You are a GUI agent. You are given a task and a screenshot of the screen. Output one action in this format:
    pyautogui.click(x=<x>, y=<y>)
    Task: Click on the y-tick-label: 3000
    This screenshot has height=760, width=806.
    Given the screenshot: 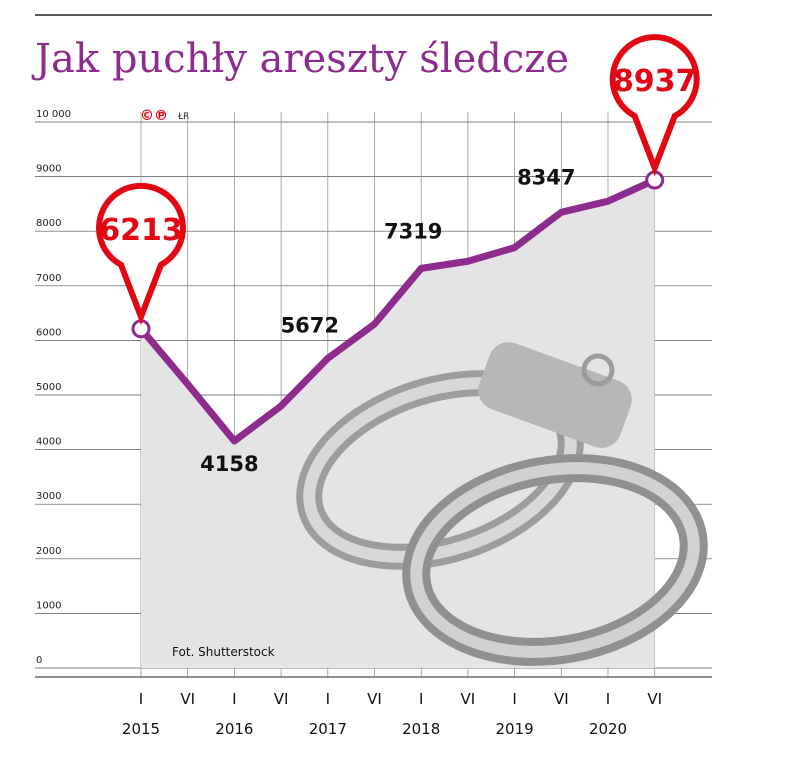 What is the action you would take?
    pyautogui.click(x=48, y=496)
    